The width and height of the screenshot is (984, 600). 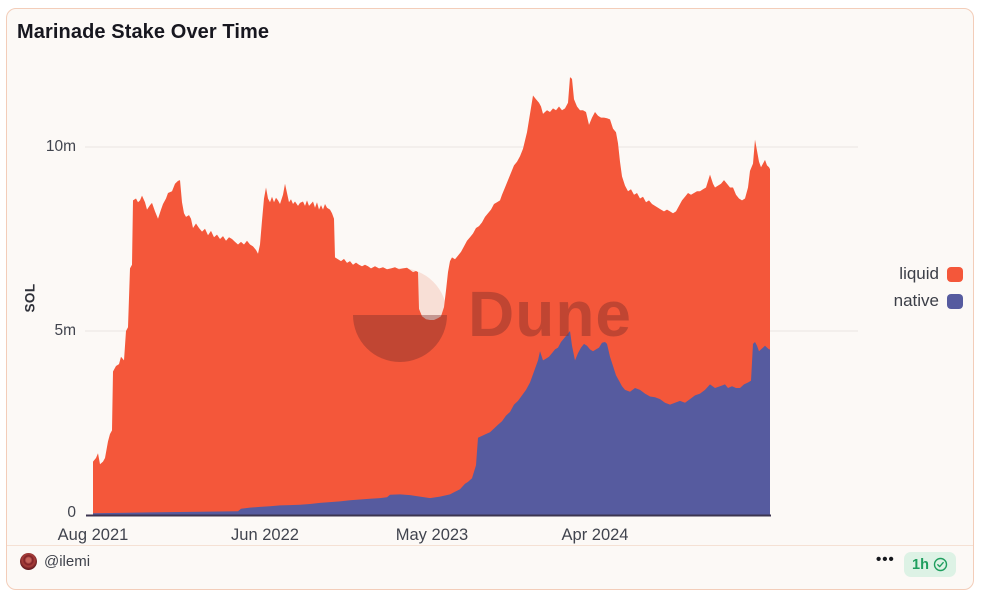 I want to click on legend: liquid native, so click(x=928, y=287).